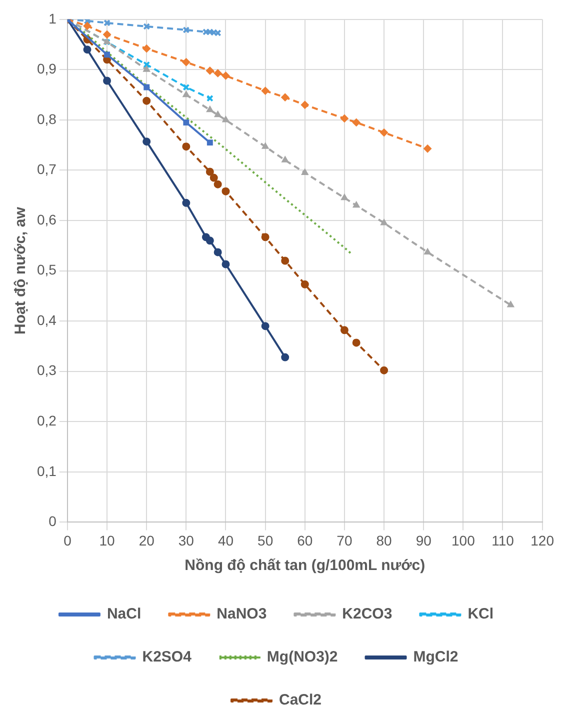  What do you see at coordinates (21, 270) in the screenshot?
I see `y-axis-title: Hoạt độ nước, aw` at bounding box center [21, 270].